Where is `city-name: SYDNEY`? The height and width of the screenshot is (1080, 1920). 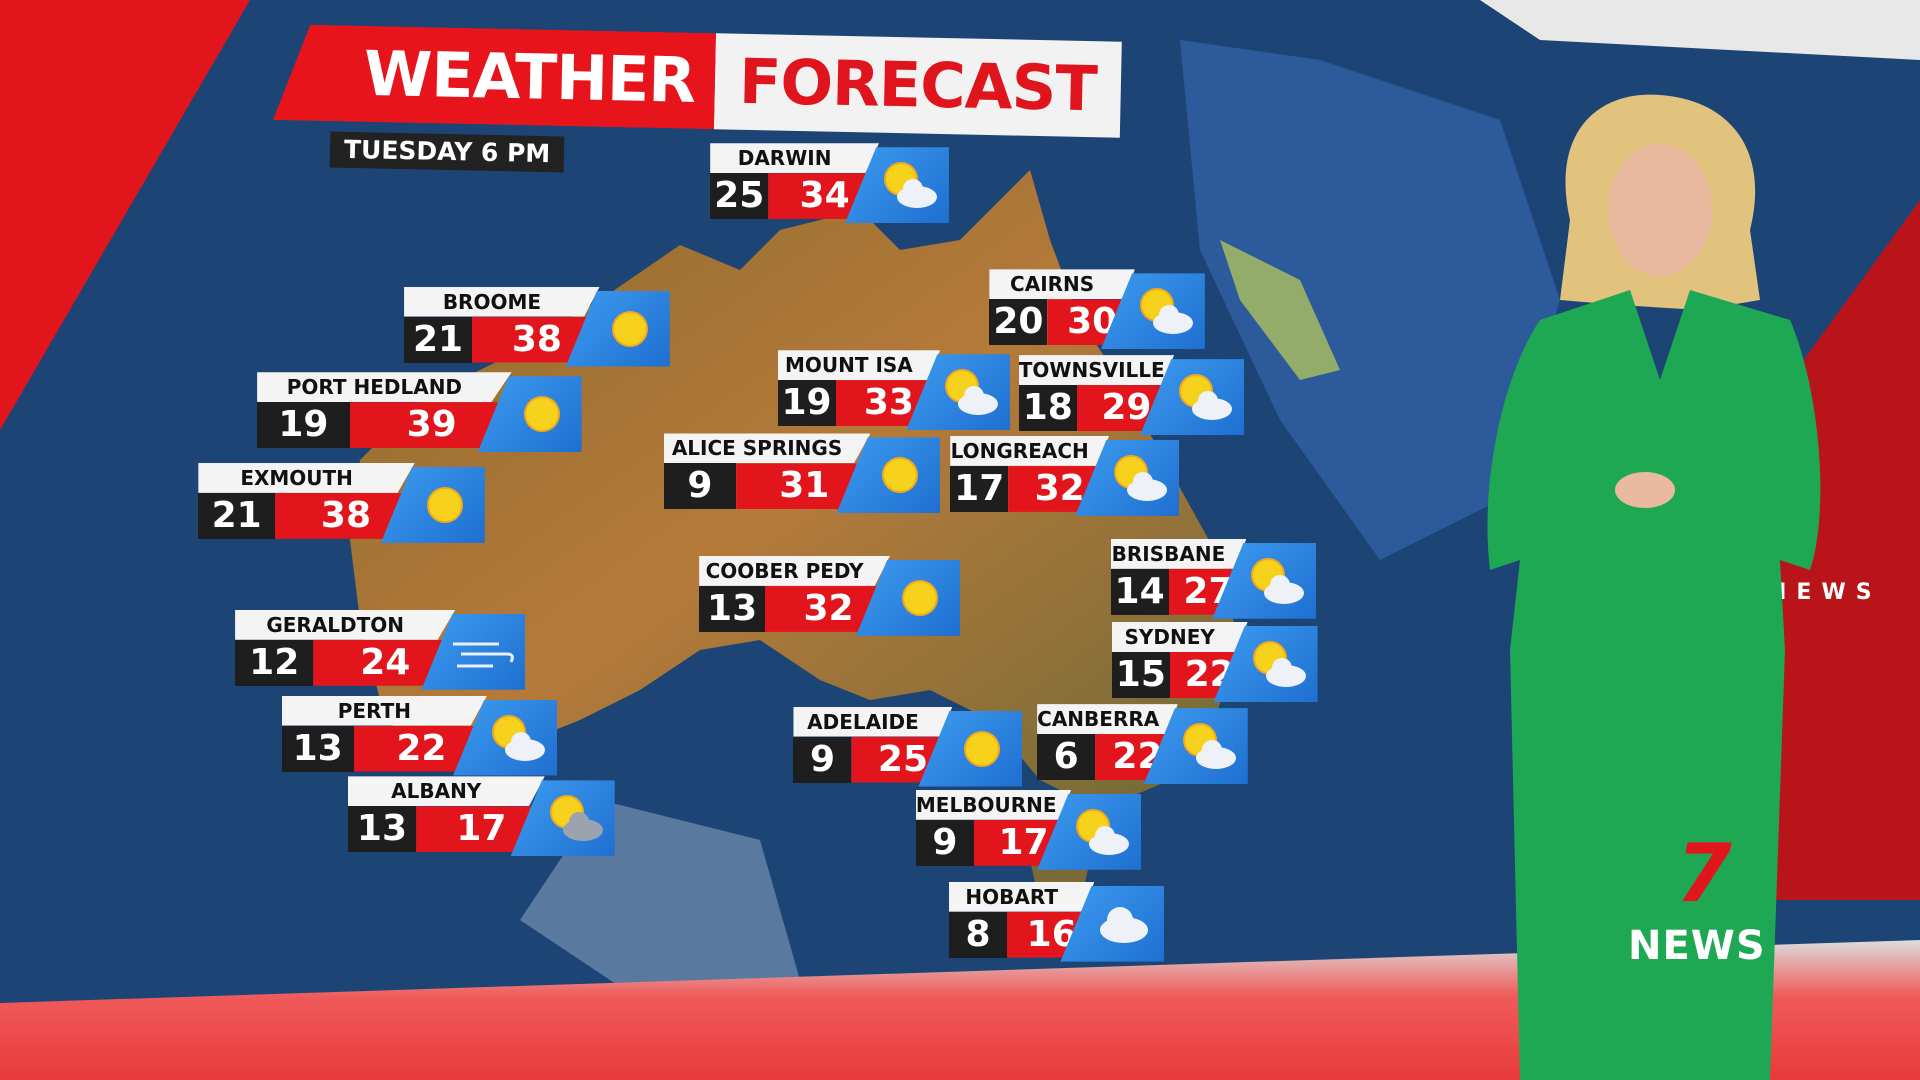 city-name: SYDNEY is located at coordinates (1179, 637).